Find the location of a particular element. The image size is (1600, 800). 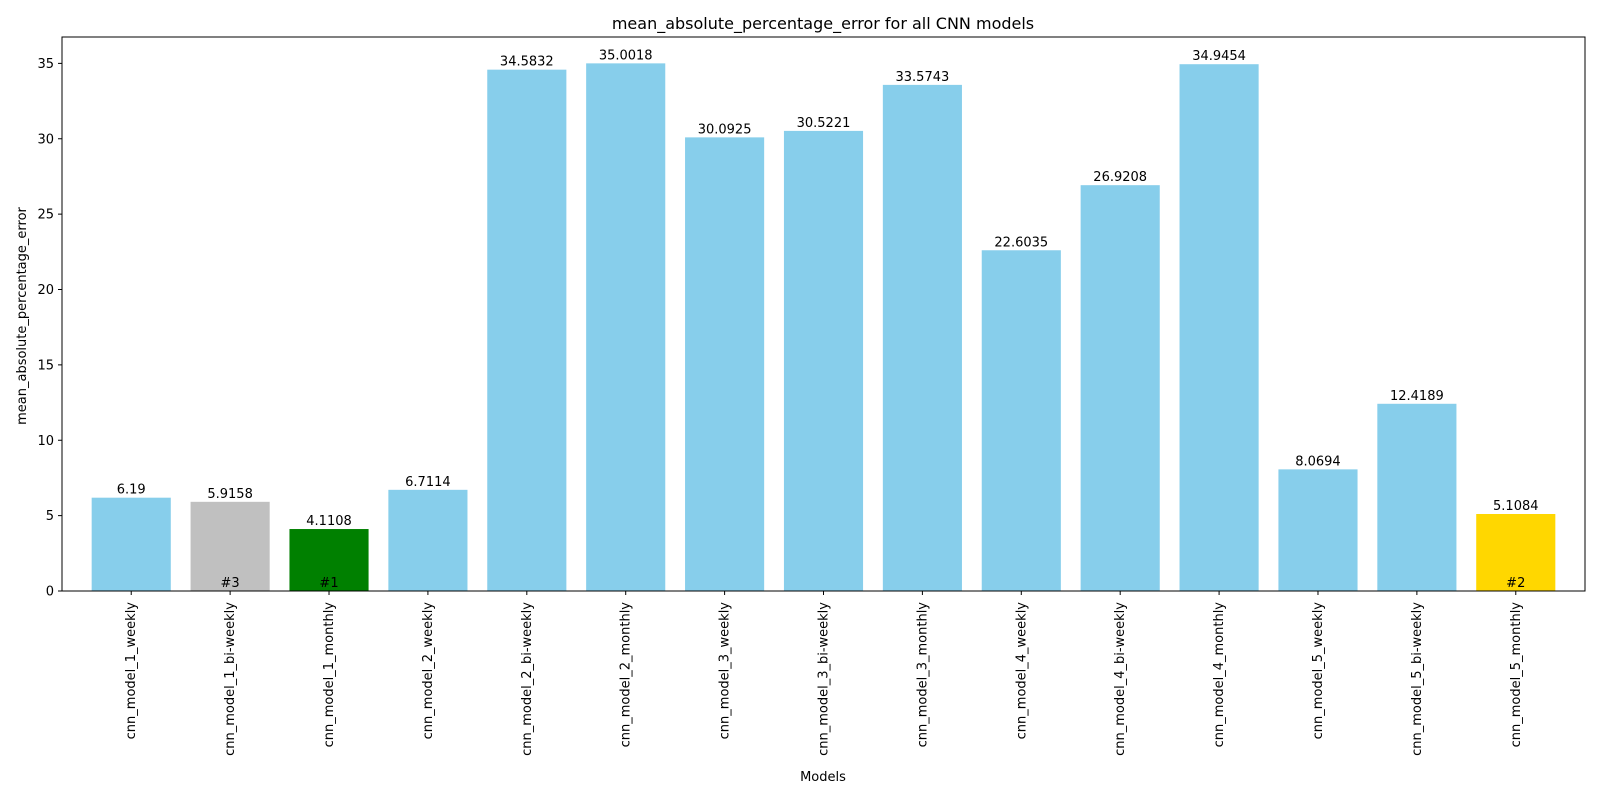

y-tick-label-0: 0 is located at coordinates (50, 592).